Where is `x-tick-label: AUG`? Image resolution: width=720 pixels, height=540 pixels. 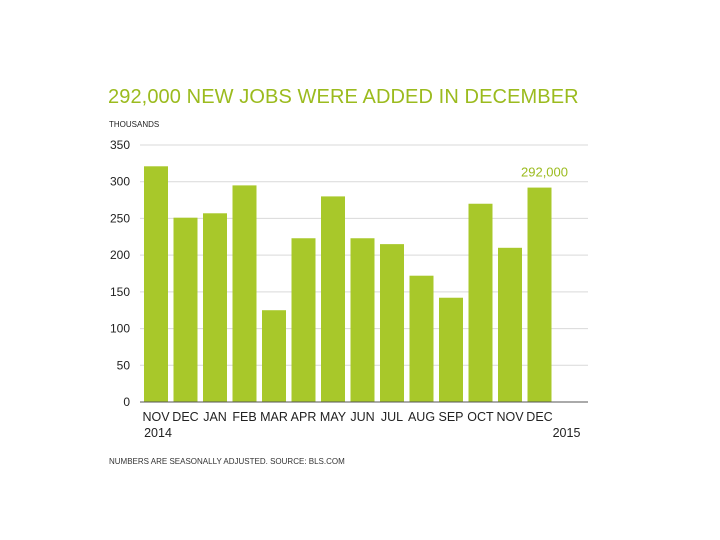 x-tick-label: AUG is located at coordinates (421, 417).